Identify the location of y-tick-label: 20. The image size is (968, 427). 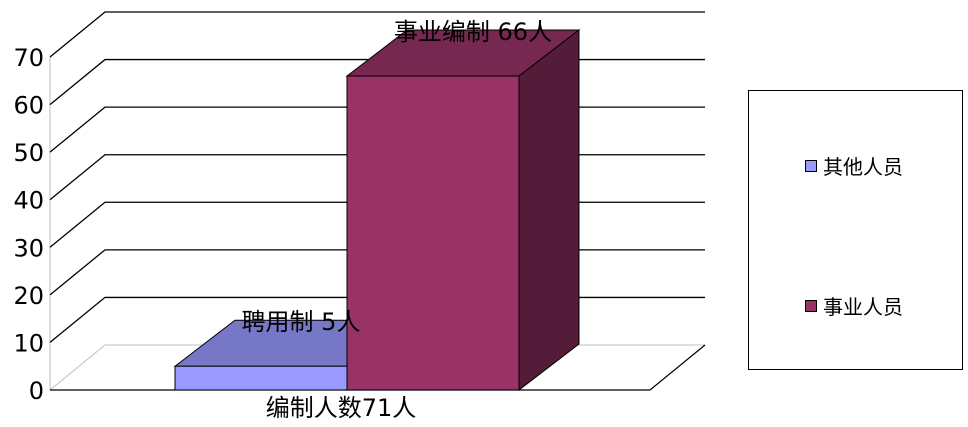
(28, 296).